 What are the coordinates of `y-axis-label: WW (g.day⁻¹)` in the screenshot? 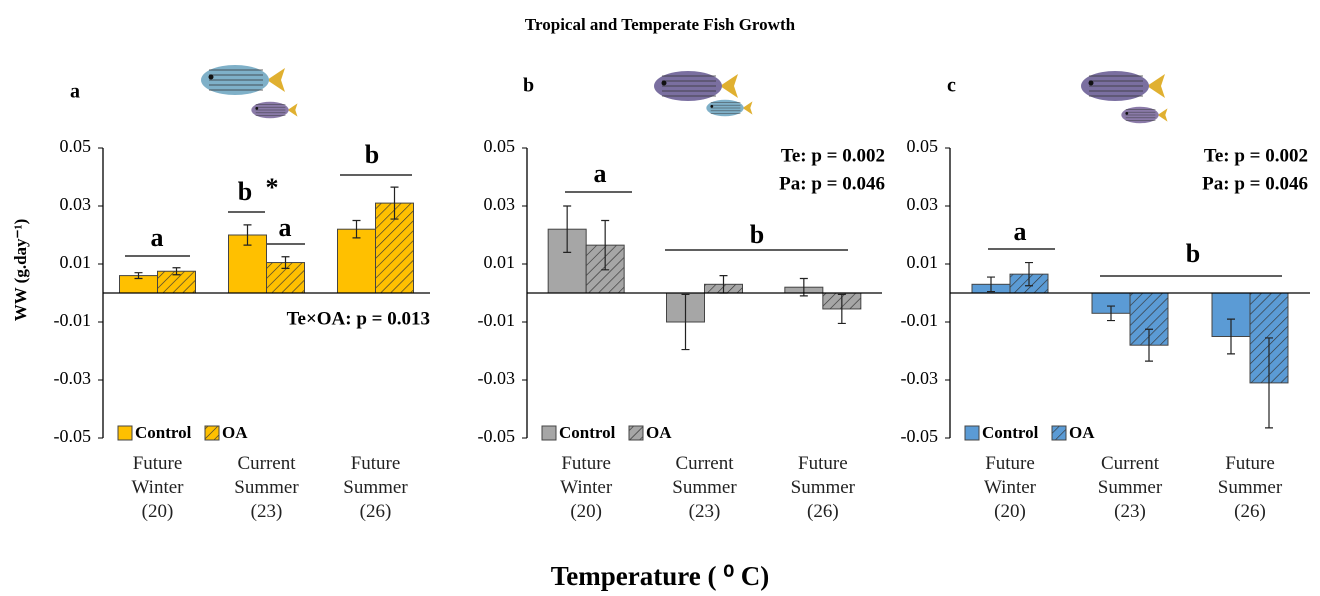 It's located at (20, 270).